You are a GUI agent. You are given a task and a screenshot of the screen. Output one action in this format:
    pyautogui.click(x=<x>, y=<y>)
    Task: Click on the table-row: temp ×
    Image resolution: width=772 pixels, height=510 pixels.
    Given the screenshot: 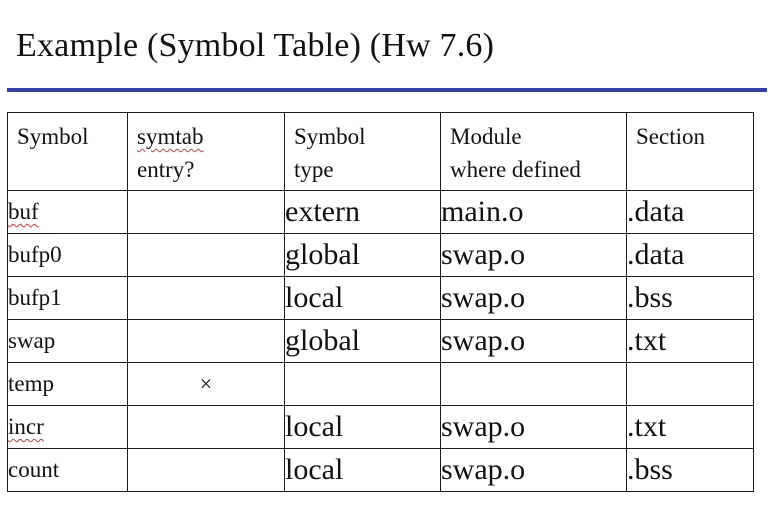 What is the action you would take?
    pyautogui.click(x=380, y=384)
    